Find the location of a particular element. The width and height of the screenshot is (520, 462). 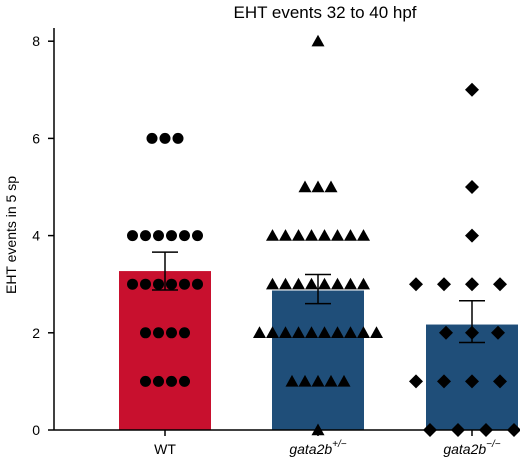

x-labels-layer: WT gata2b+/− gata2b−/− is located at coordinates (327, 443).